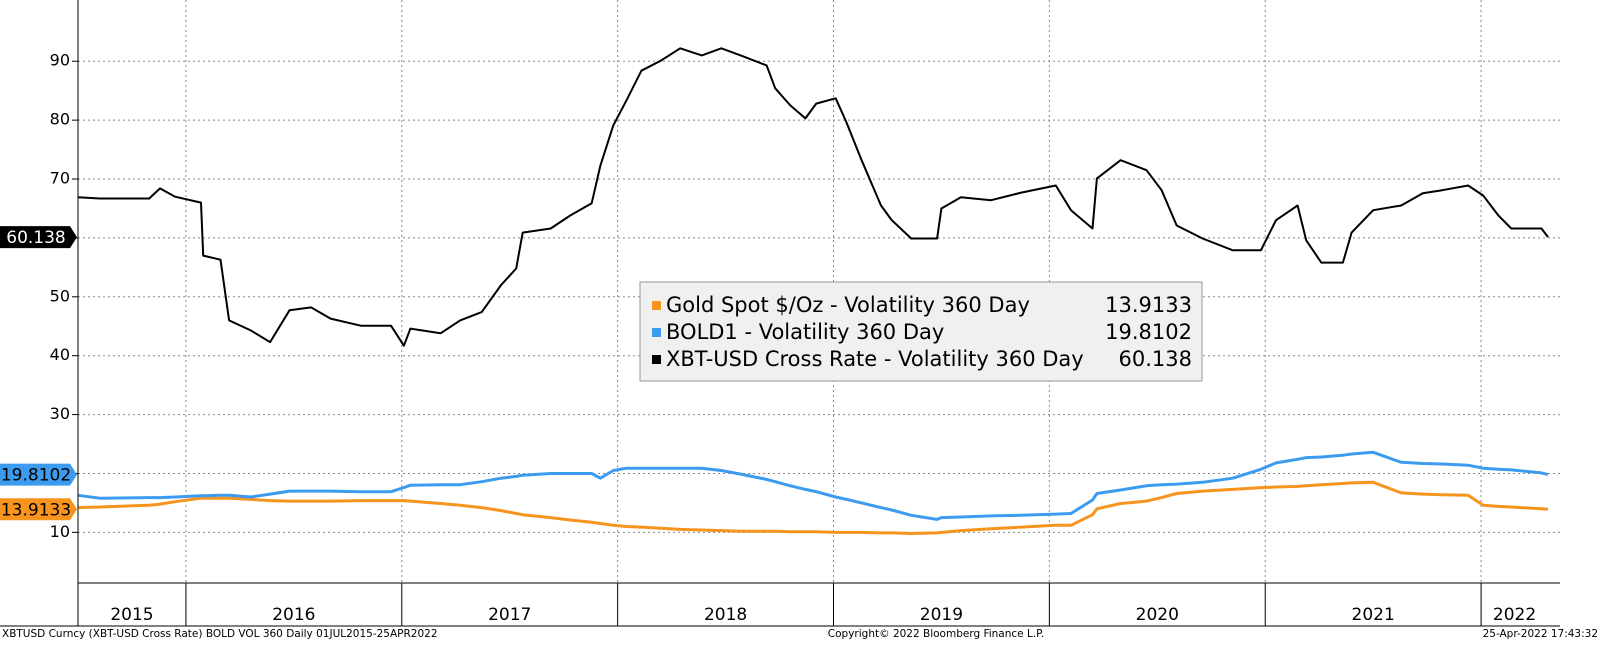 The image size is (1600, 655). I want to click on legend-label: BOLD1 - Volatility 360 Day, so click(805, 332).